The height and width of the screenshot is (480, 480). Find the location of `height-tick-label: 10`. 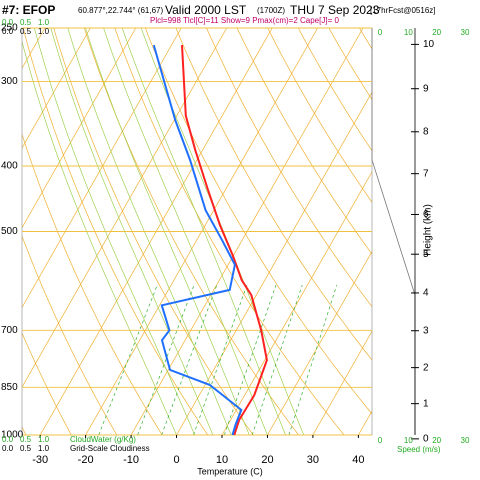

height-tick-label: 10 is located at coordinates (429, 44).